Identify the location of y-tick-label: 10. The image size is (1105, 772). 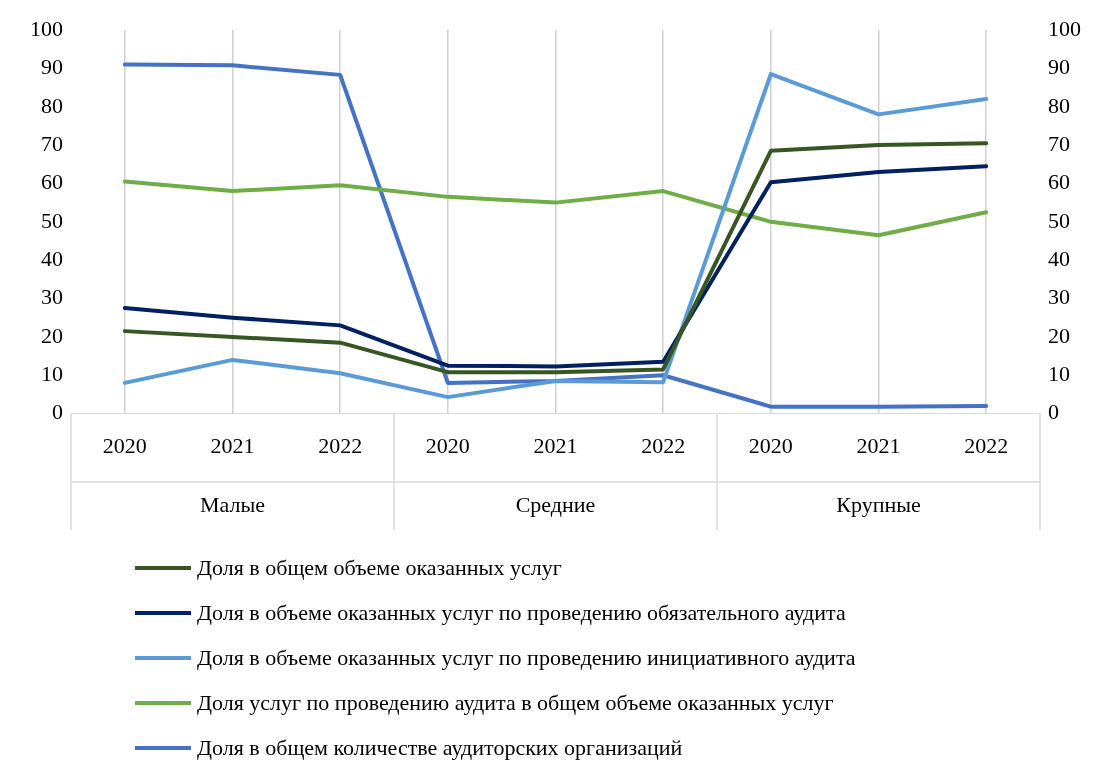
(52, 374).